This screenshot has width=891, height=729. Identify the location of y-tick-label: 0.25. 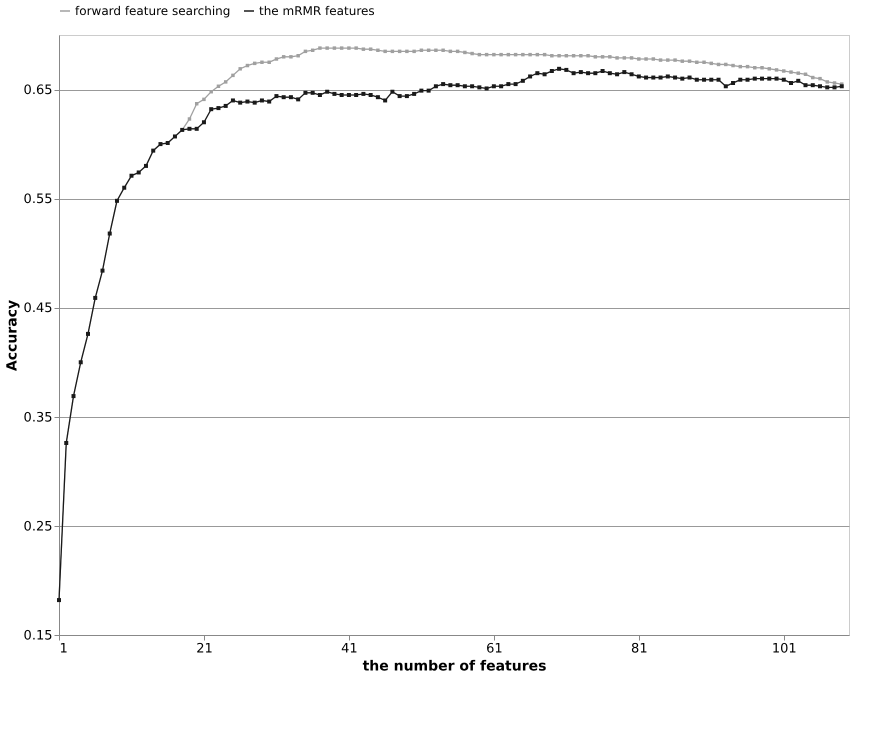
(38, 526).